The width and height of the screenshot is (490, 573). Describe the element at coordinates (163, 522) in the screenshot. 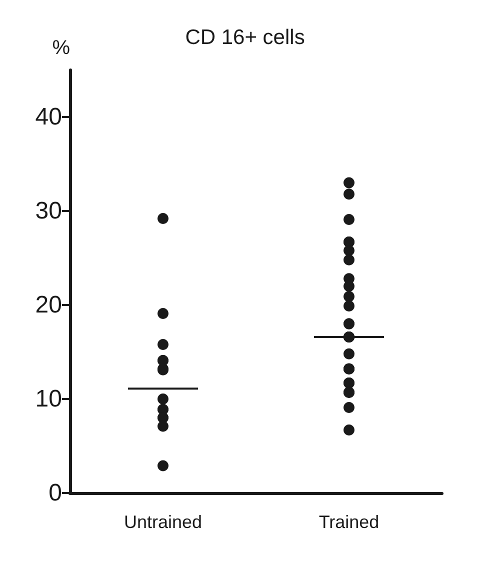

I see `x-tick-label: Untrained` at that location.